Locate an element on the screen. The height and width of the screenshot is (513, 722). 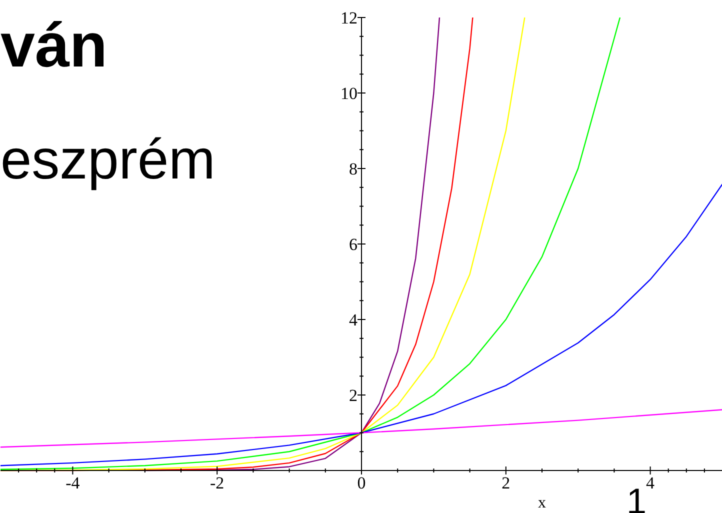
annotation: eszprém is located at coordinates (108, 159).